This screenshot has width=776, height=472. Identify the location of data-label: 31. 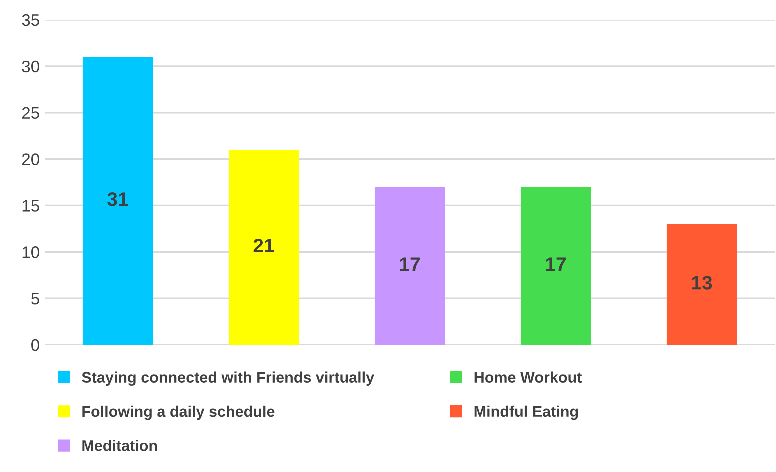
(118, 199).